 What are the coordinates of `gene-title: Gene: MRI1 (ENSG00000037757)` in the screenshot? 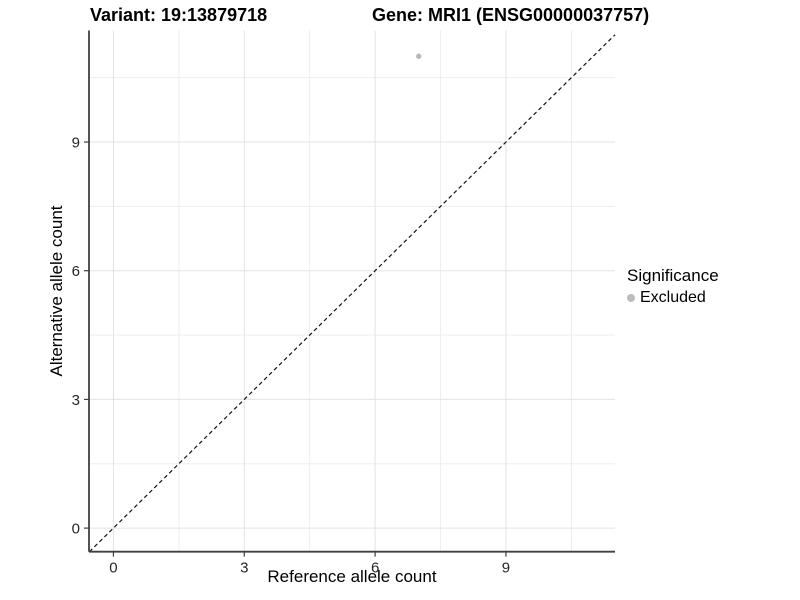 It's located at (511, 15).